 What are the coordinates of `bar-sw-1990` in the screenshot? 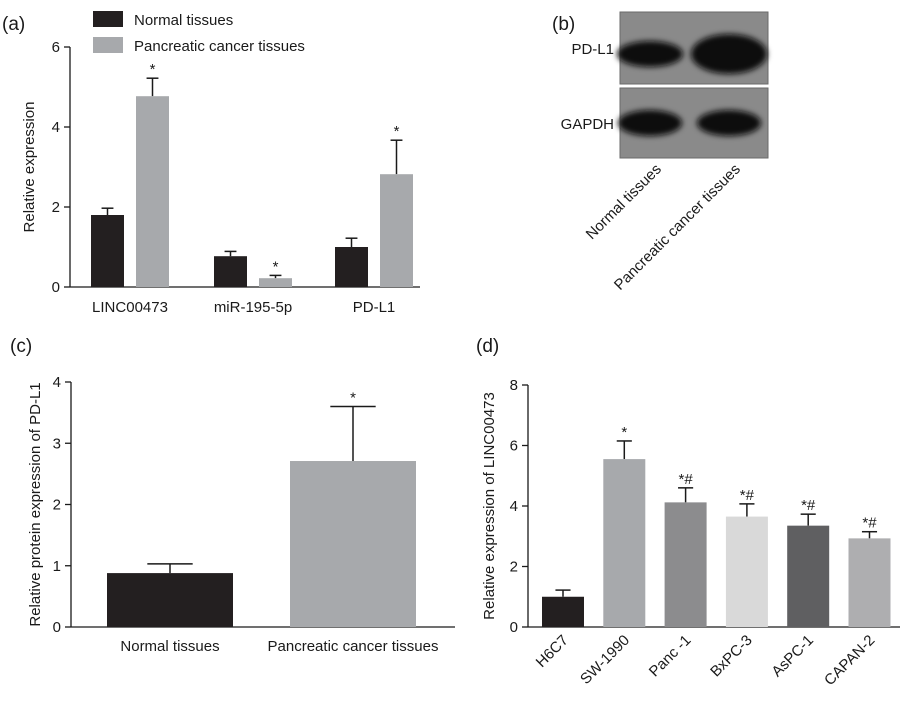 It's located at (624, 543).